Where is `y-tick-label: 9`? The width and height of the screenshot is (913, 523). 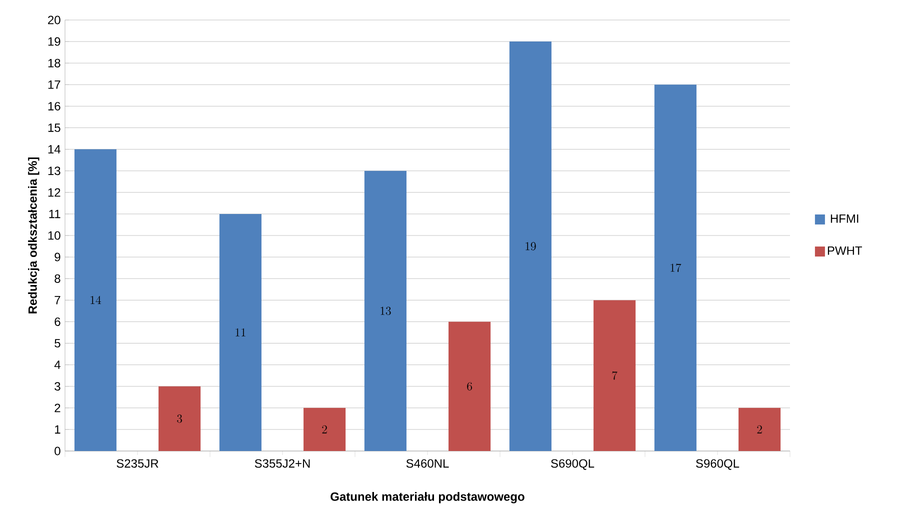
y-tick-label: 9 is located at coordinates (57, 257).